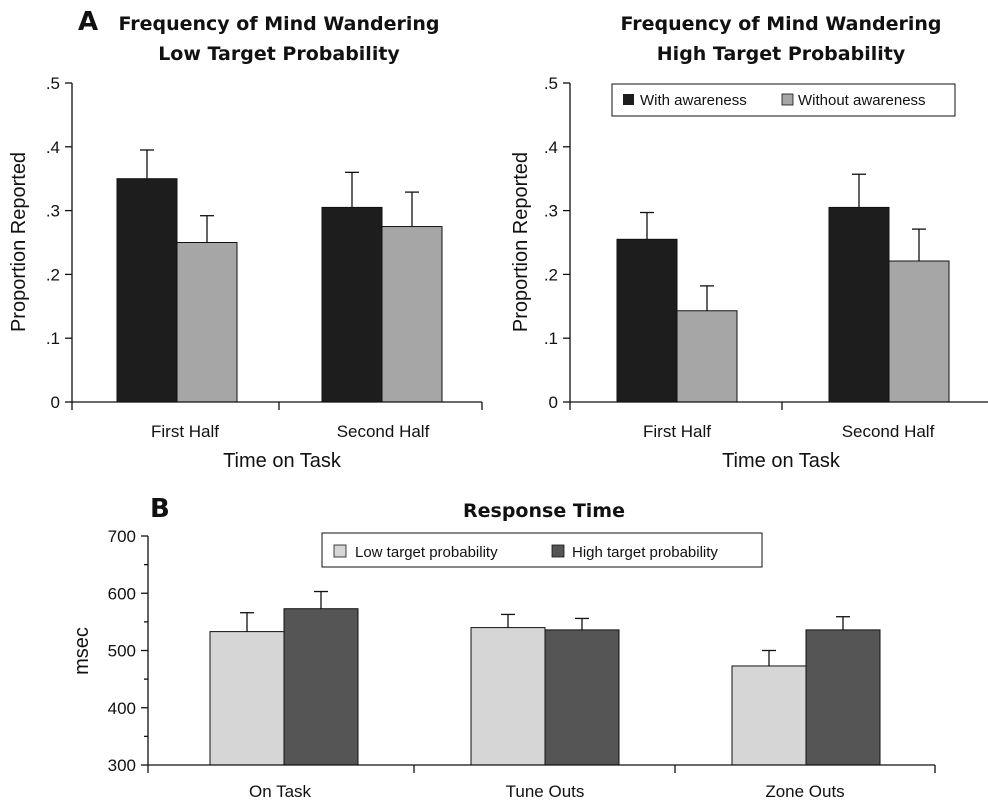 The width and height of the screenshot is (988, 803). Describe the element at coordinates (781, 461) in the screenshot. I see `chart2-x-axis-label: Time on Task` at that location.